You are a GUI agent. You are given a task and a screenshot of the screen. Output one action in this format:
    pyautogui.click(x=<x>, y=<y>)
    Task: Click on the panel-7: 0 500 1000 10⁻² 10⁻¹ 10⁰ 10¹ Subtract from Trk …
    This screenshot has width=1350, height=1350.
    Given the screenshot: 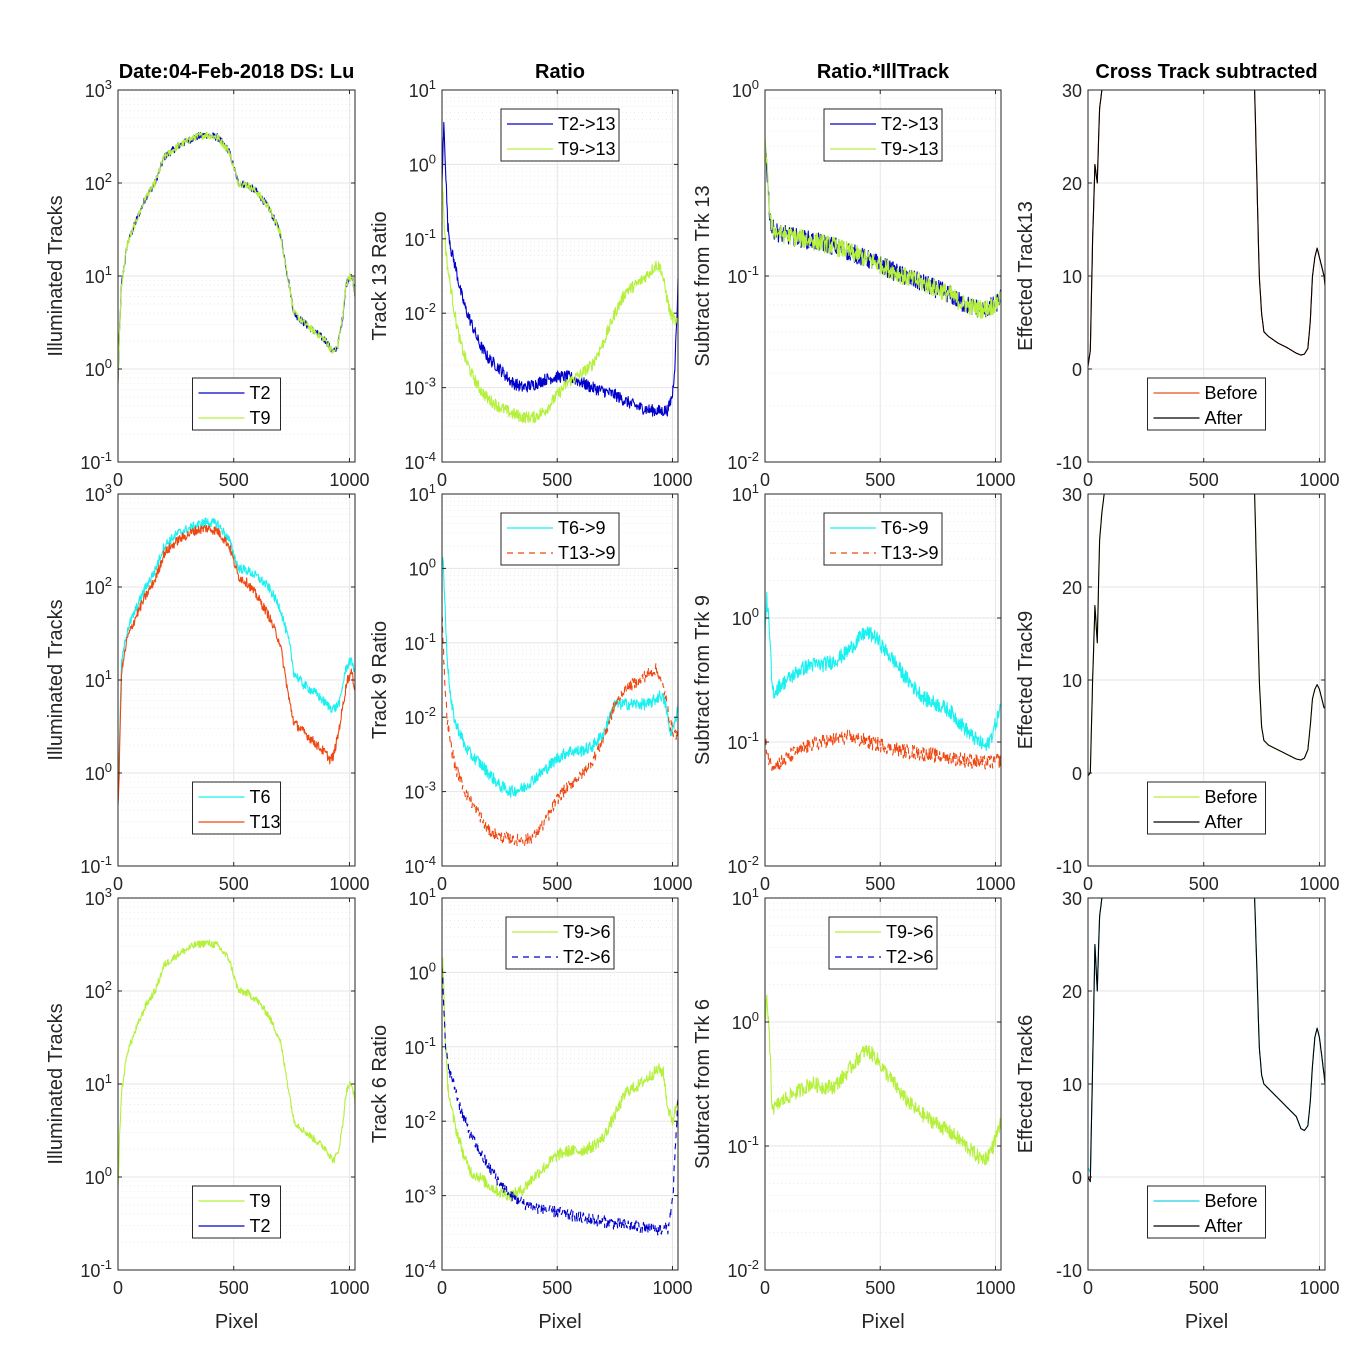 What is the action you would take?
    pyautogui.click(x=853, y=687)
    